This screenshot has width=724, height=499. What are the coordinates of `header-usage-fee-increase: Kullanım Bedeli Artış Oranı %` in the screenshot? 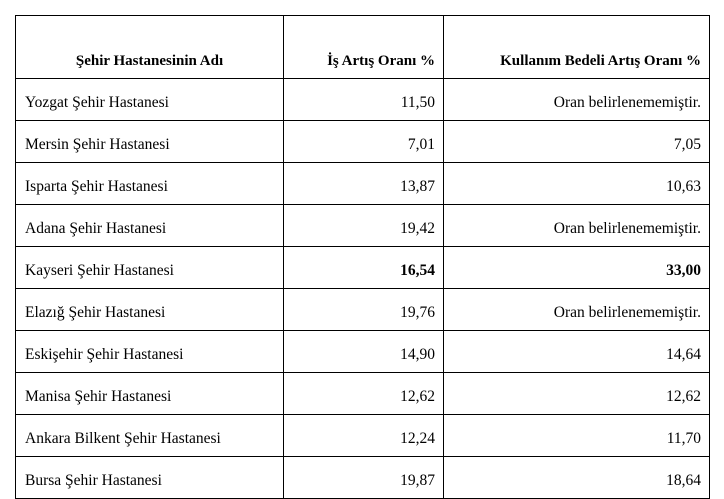 It's located at (576, 47).